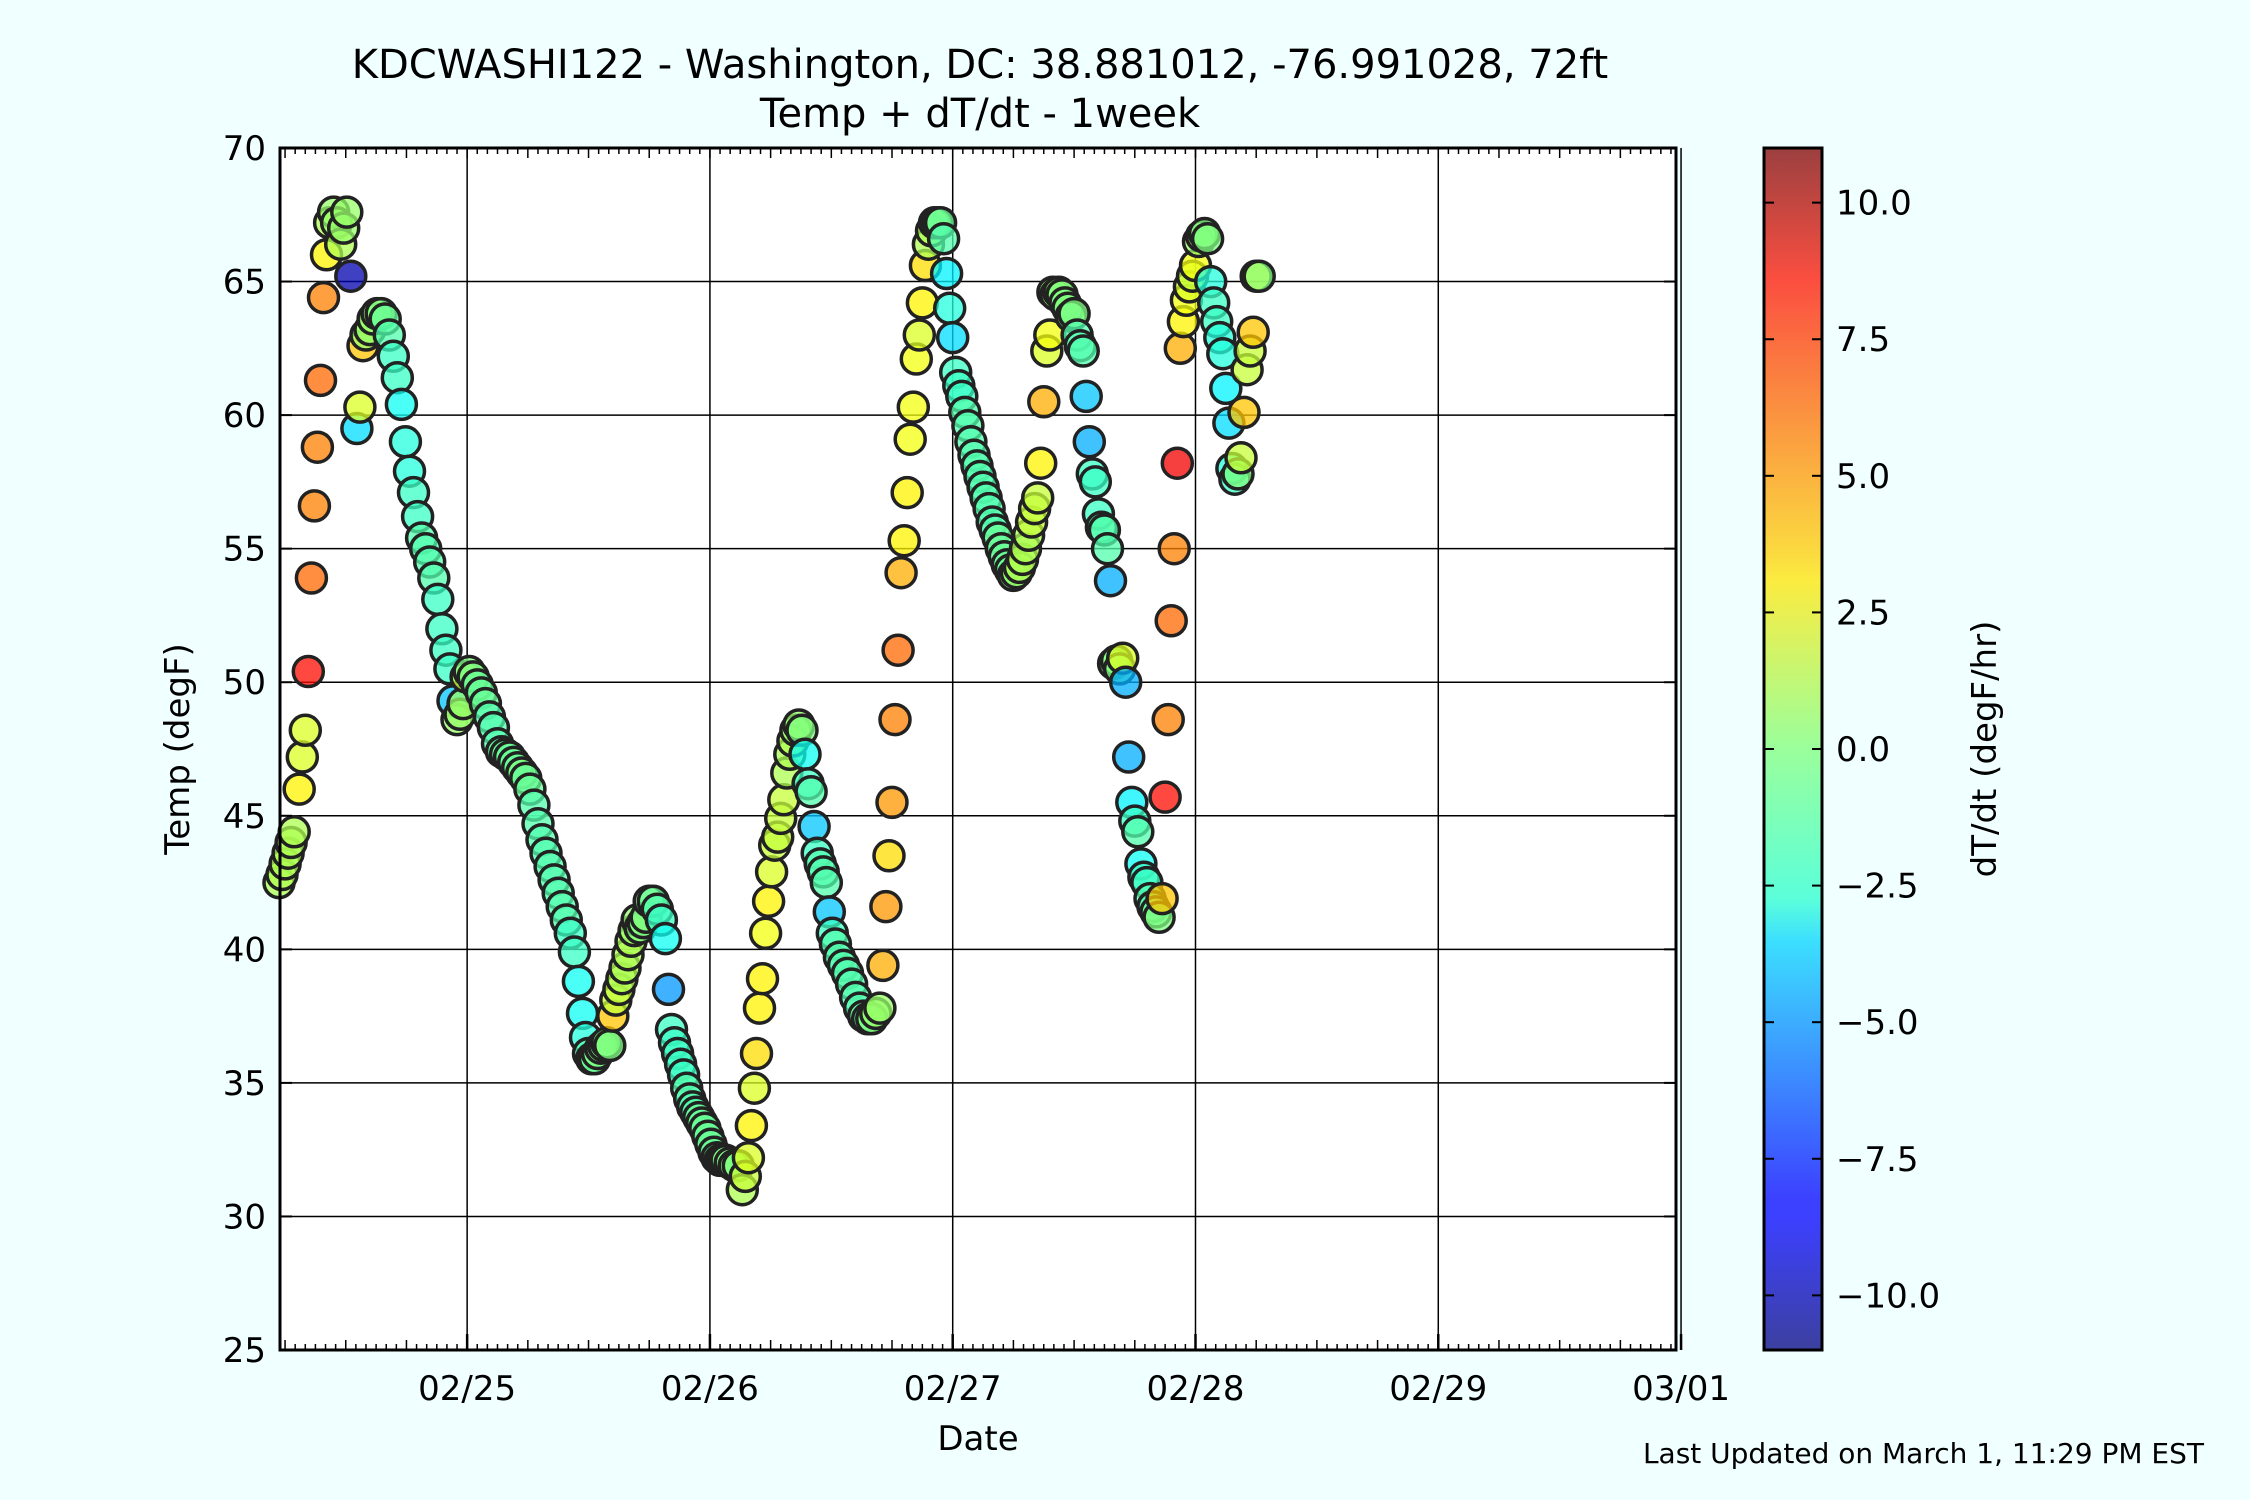 This screenshot has height=1500, width=2250. Describe the element at coordinates (1863, 477) in the screenshot. I see `colorbar-tick-label: 5.0` at that location.